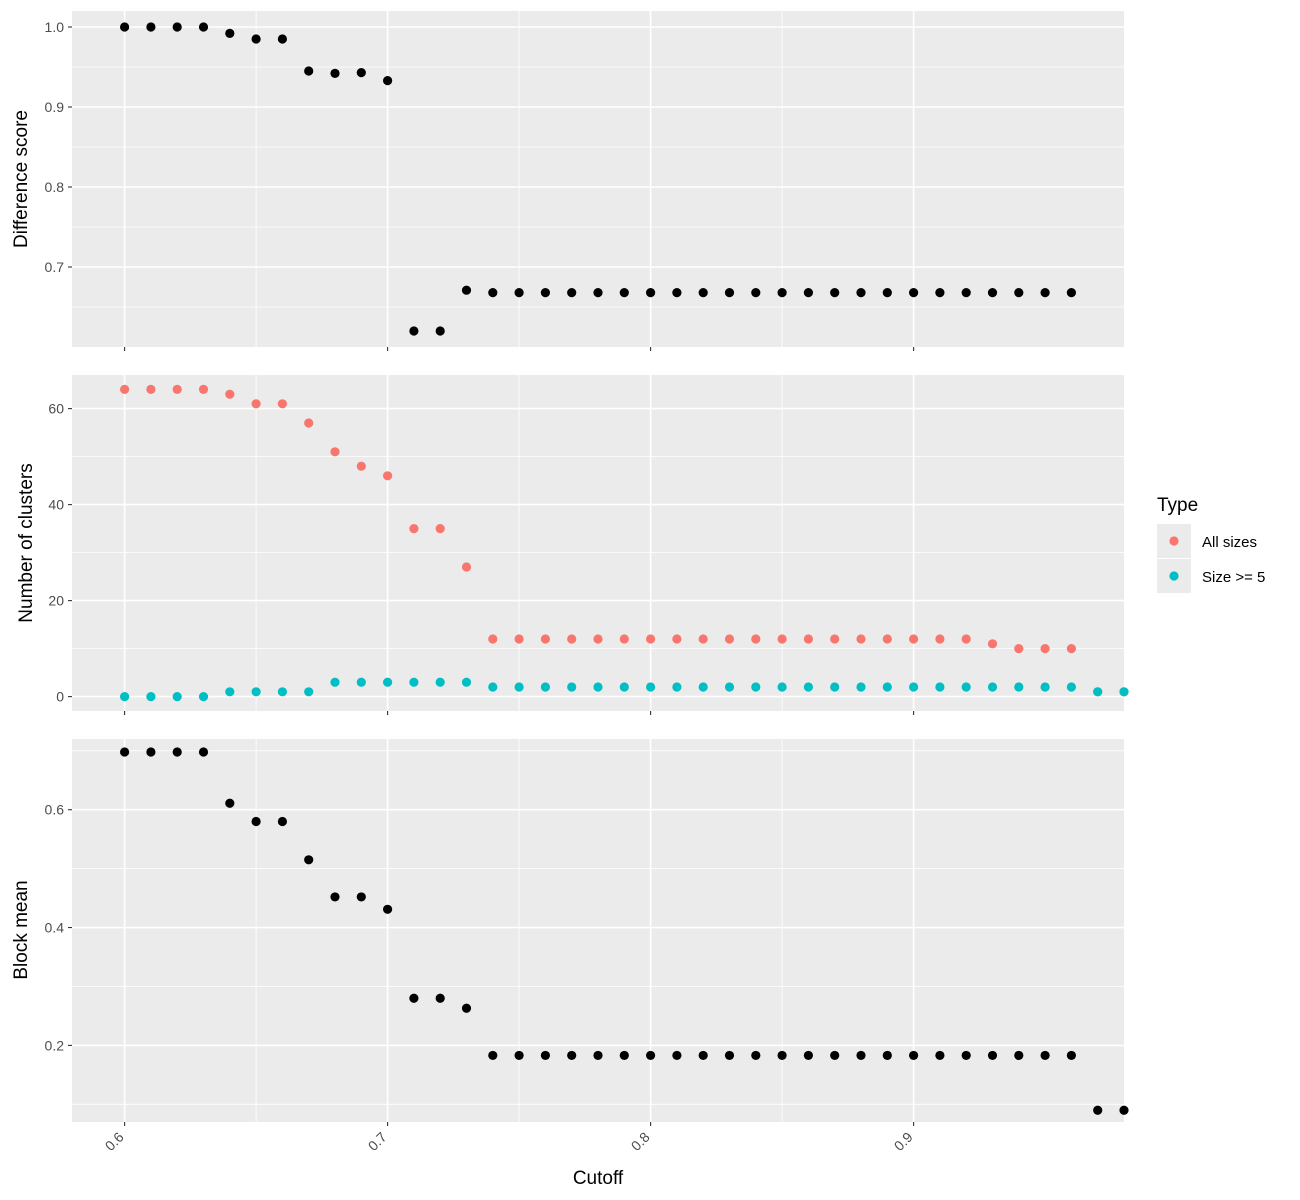 The width and height of the screenshot is (1300, 1200). What do you see at coordinates (1174, 541) in the screenshot?
I see `legend-dot-all-sizes` at bounding box center [1174, 541].